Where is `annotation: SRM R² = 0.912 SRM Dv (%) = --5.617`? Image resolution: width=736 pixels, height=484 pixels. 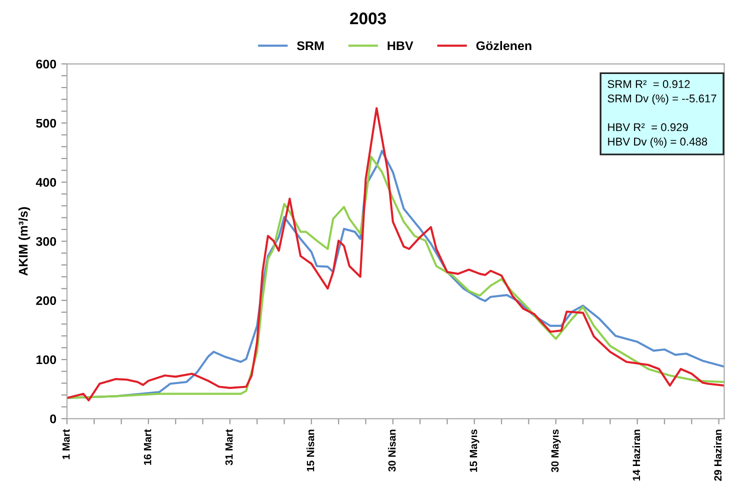 annotation: SRM R² = 0.912 SRM Dv (%) = --5.617 is located at coordinates (662, 92).